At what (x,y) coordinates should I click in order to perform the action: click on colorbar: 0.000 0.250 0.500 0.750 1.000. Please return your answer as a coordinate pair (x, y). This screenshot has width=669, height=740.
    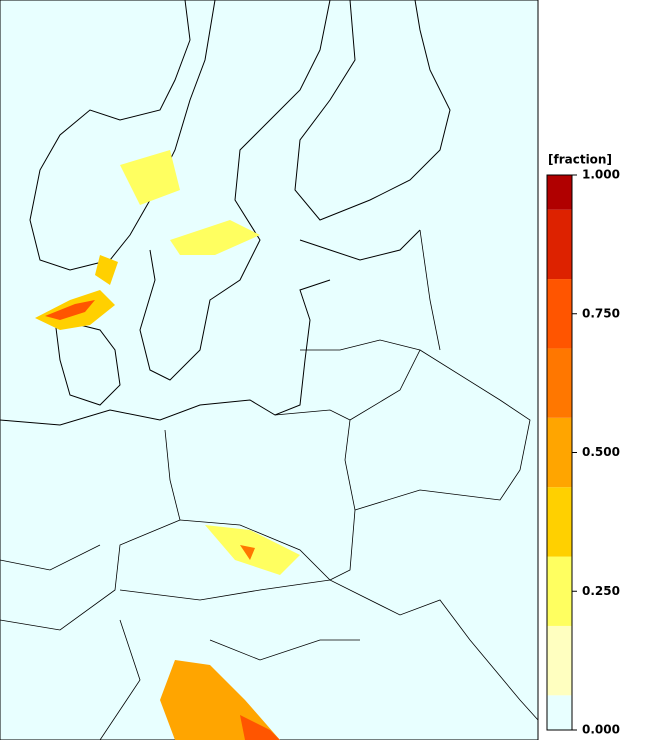
    Looking at the image, I should click on (583, 452).